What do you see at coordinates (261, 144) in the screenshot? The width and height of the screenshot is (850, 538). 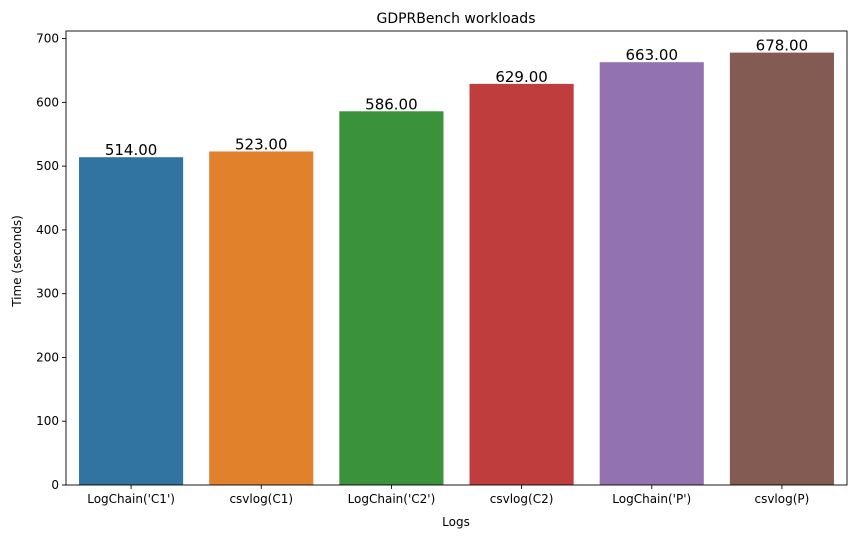 I see `bar-value-label-1: 523.00` at bounding box center [261, 144].